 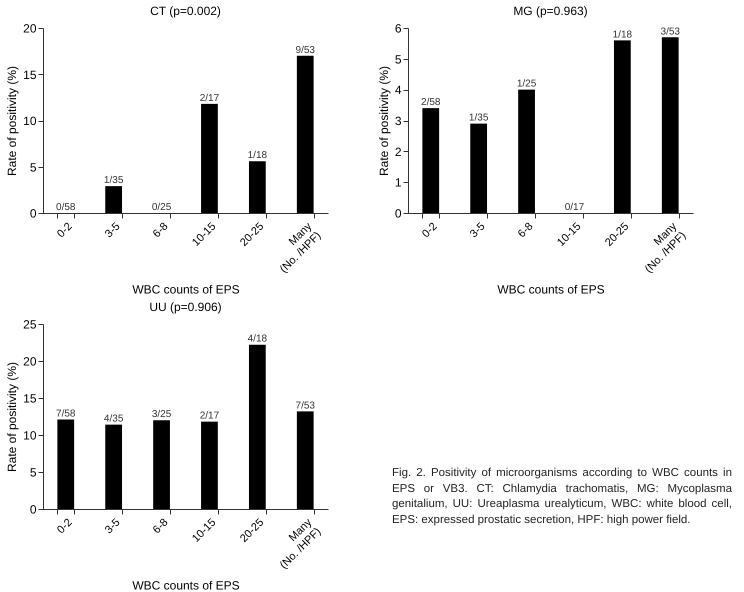 I want to click on caption: Fig. 2. Positivity of microorganisms according to WBC counts in EPS or VB3. CT: Chlamydia trachomatis, MG: Mycoplasma genitalium, UU: Ureaplasma urealyticum, WBC: white blood cell, EPS: expressed prostatic secretion, HPF: high power field., so click(x=562, y=497).